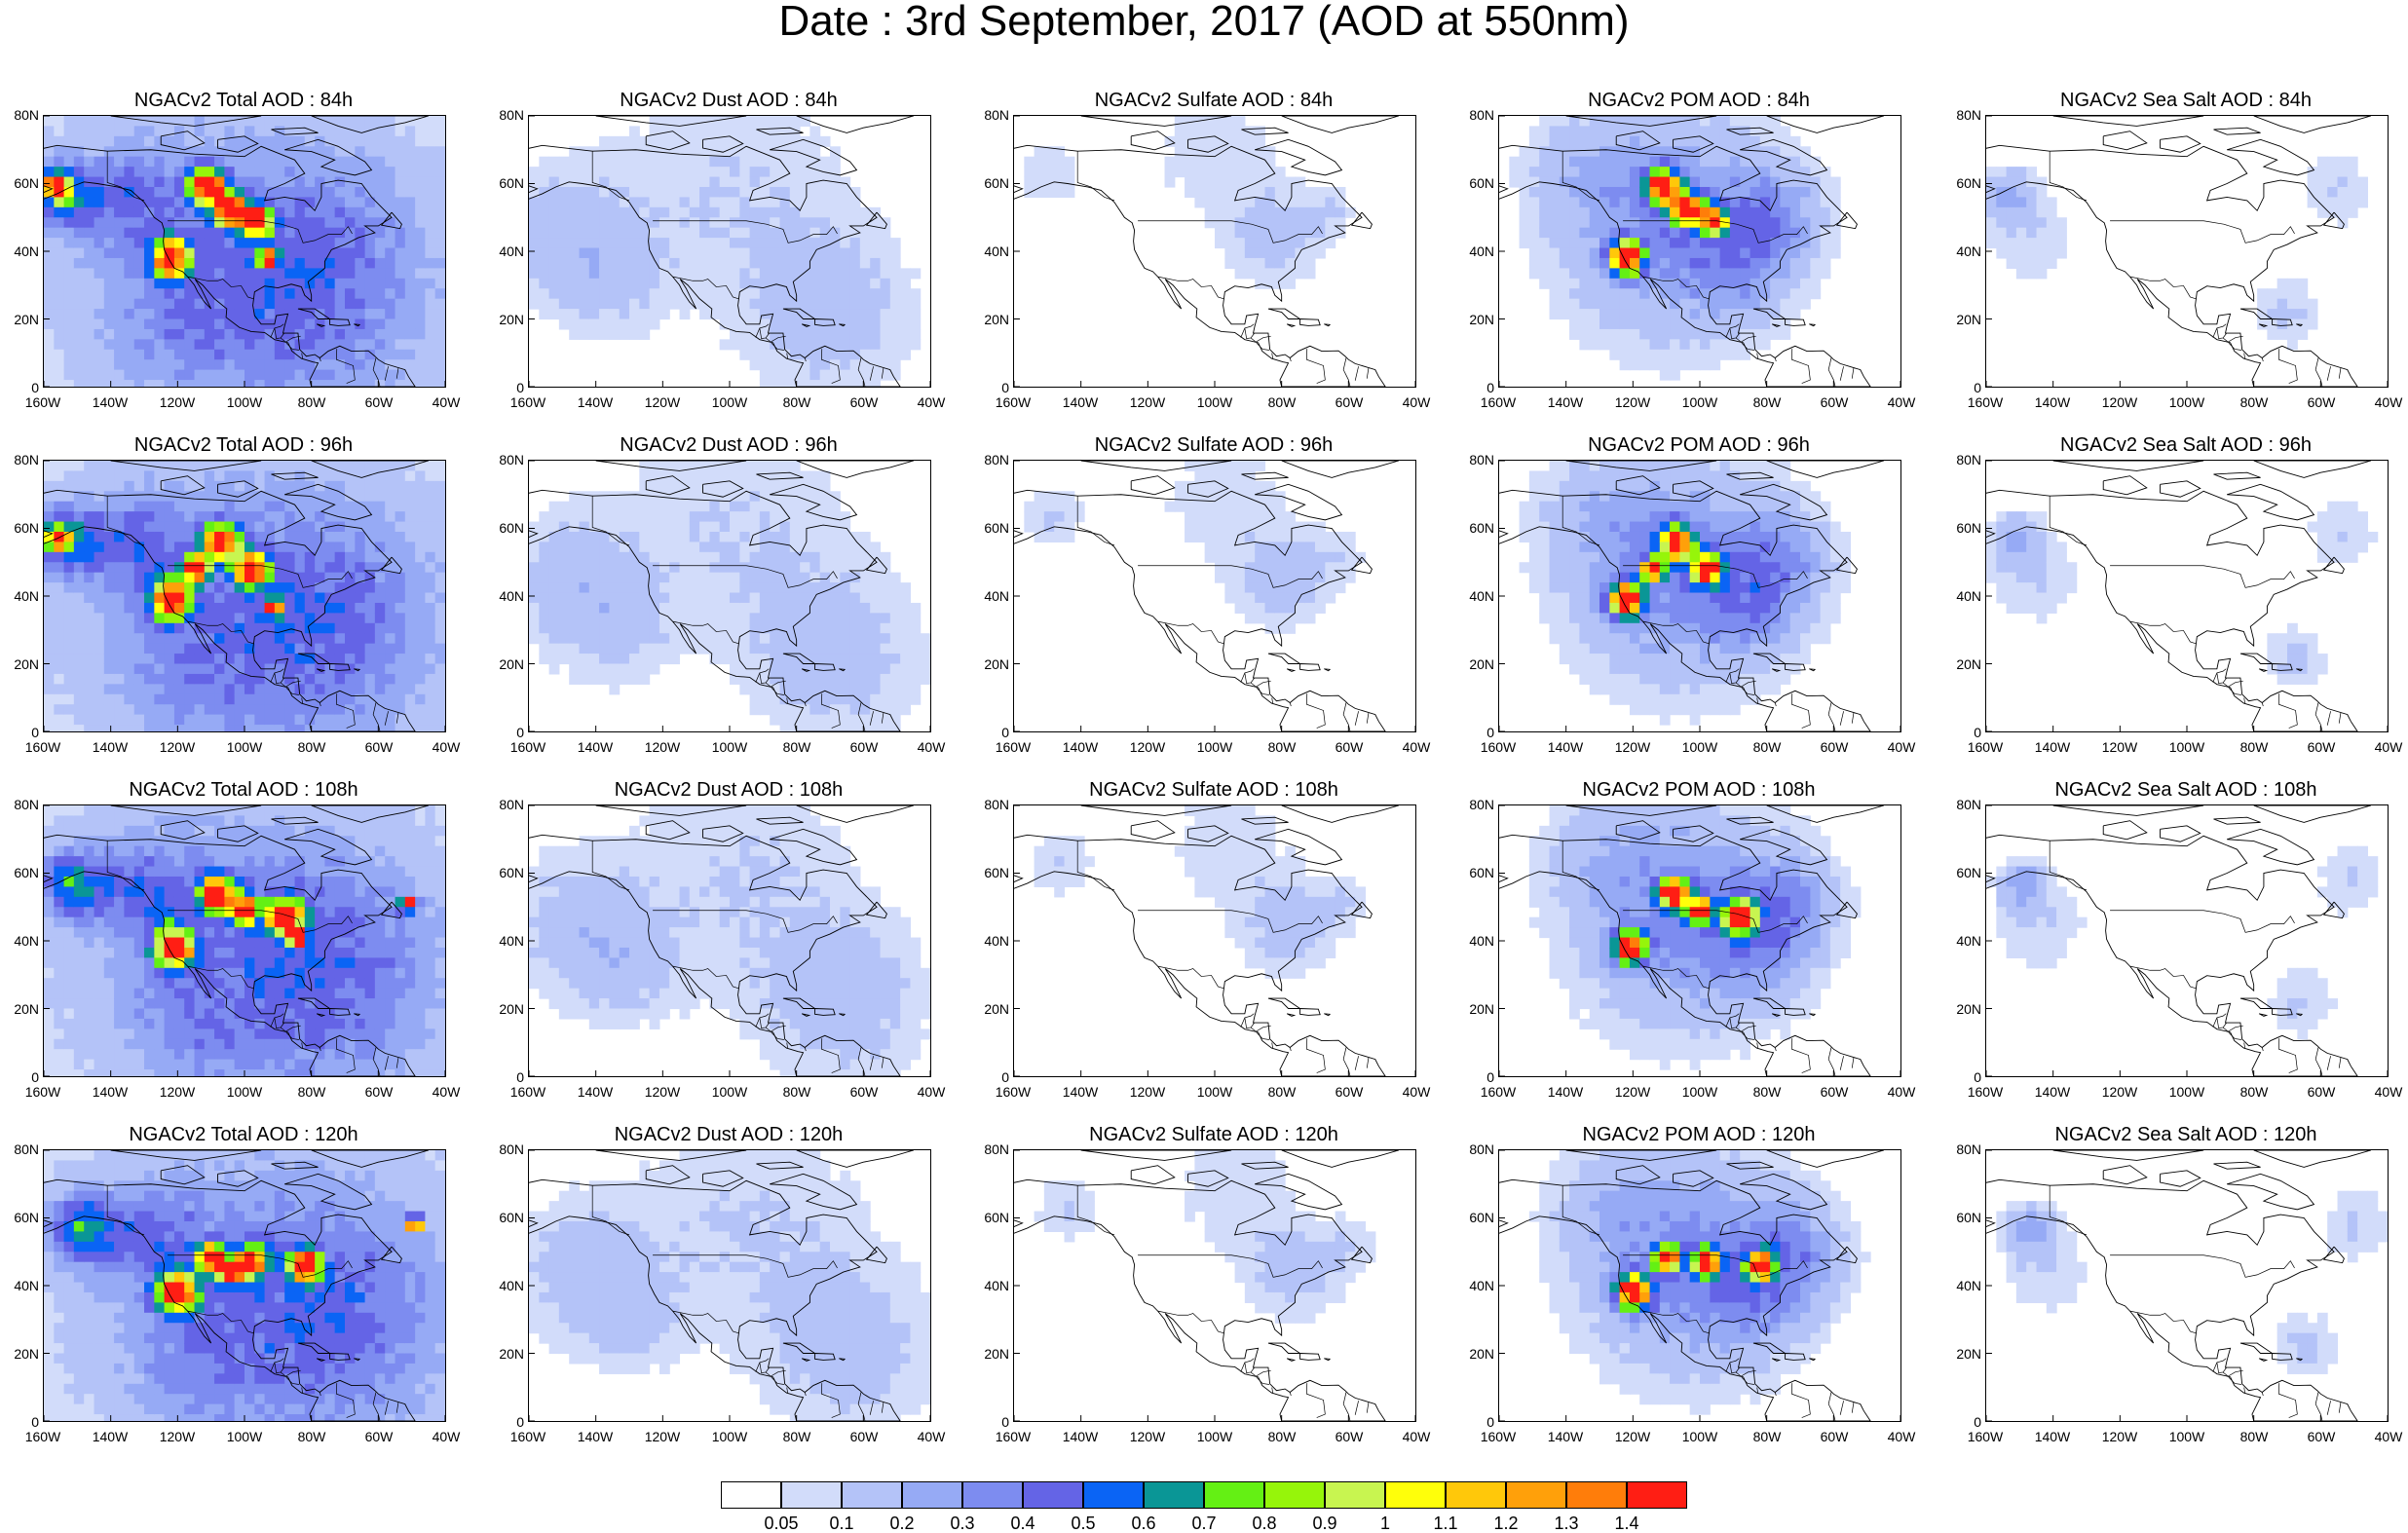  What do you see at coordinates (505, 183) in the screenshot?
I see `lat-tick-label: 60N` at bounding box center [505, 183].